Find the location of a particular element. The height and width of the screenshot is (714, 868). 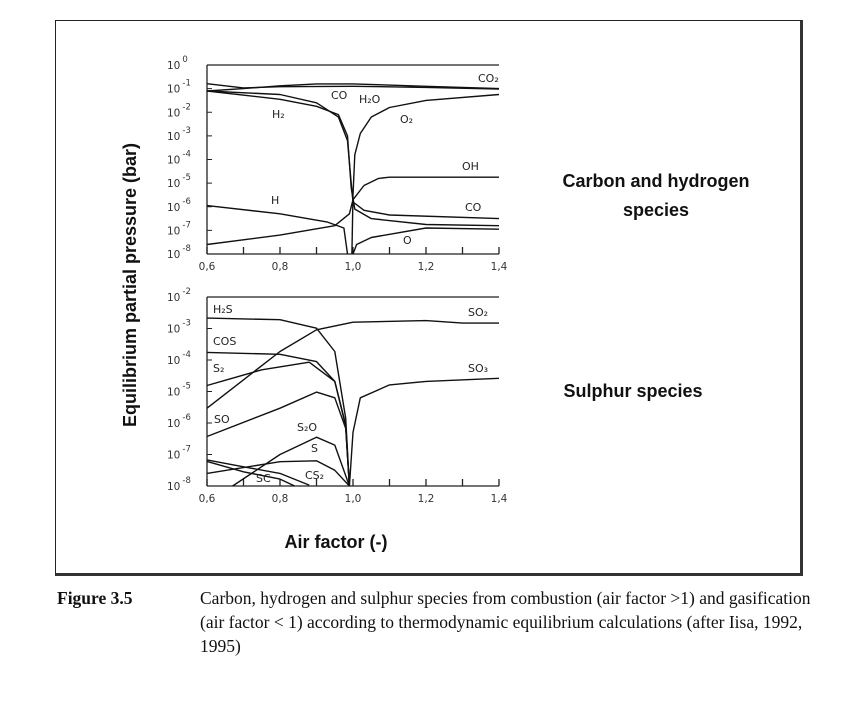

series-line-SO is located at coordinates (278, 439).